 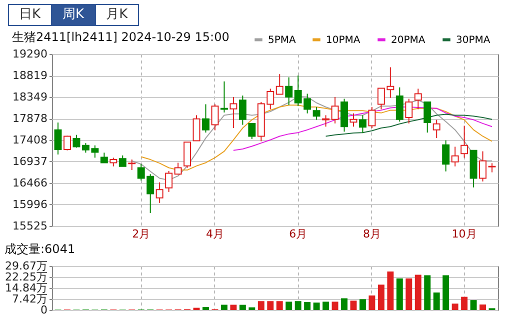 What do you see at coordinates (26, 277) in the screenshot?
I see `y-tick-label: 22.25万` at bounding box center [26, 277].